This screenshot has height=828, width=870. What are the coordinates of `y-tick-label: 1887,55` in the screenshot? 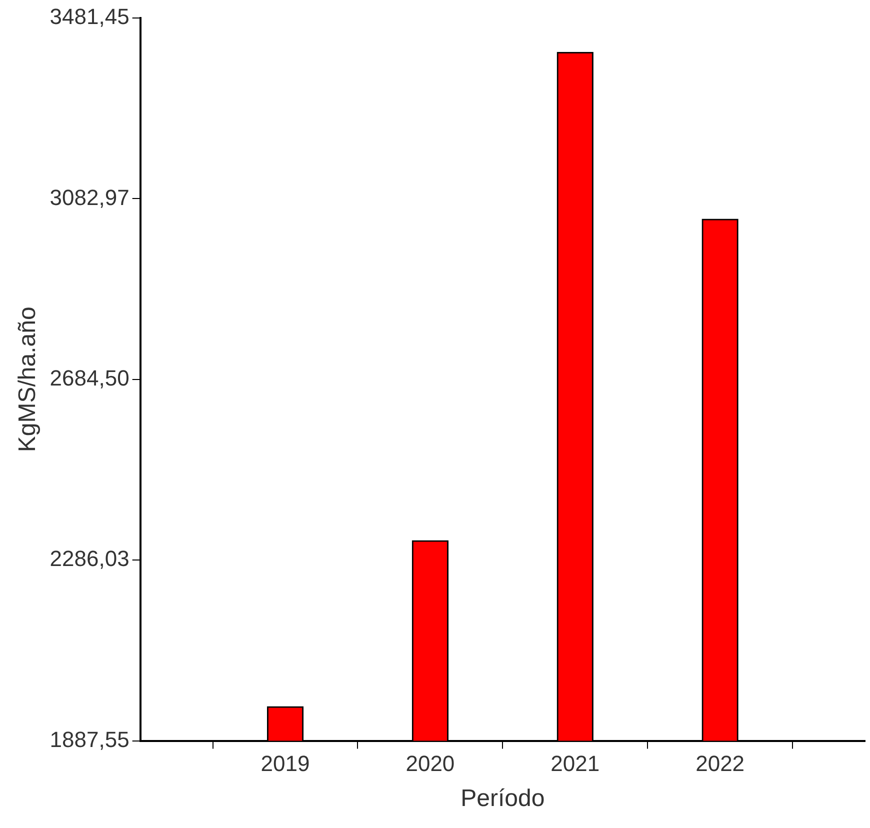 It's located at (90, 739).